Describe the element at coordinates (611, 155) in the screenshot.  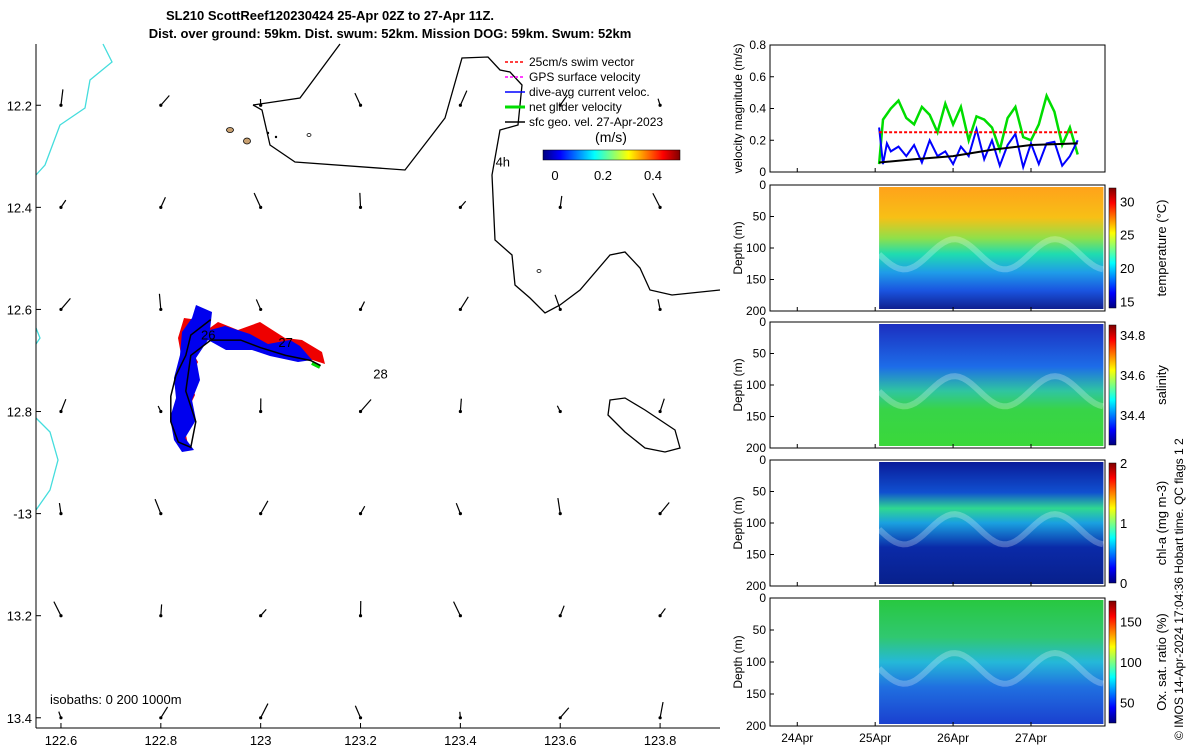
I see `map-colorbar` at that location.